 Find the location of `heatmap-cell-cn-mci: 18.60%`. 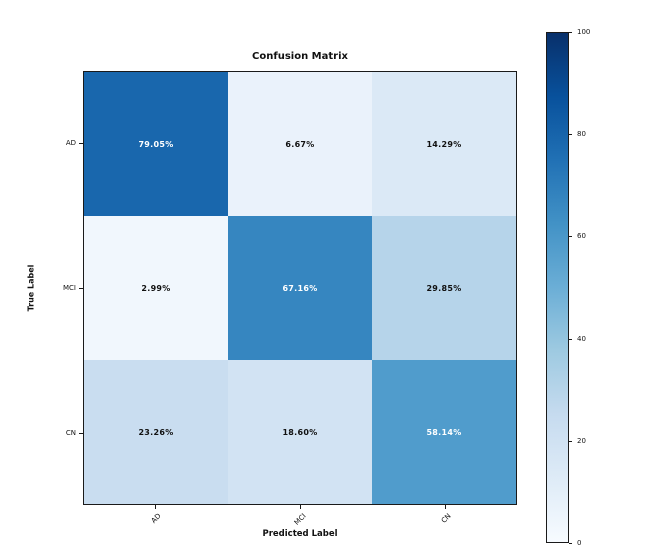

heatmap-cell-cn-mci: 18.60% is located at coordinates (300, 432).